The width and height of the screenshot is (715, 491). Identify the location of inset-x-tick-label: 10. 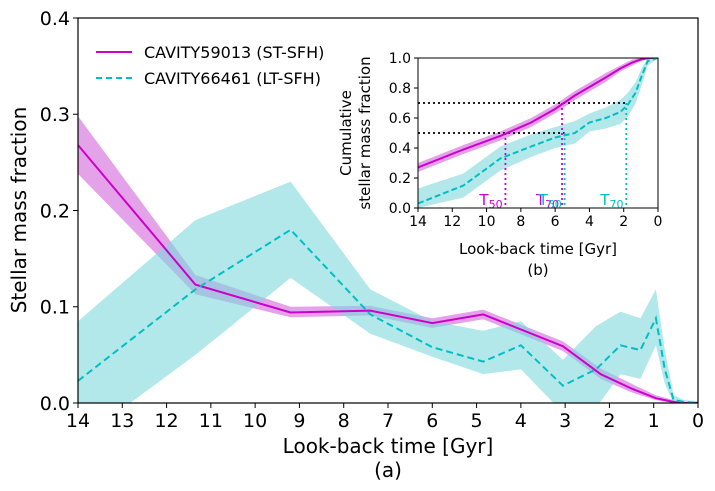
(487, 222).